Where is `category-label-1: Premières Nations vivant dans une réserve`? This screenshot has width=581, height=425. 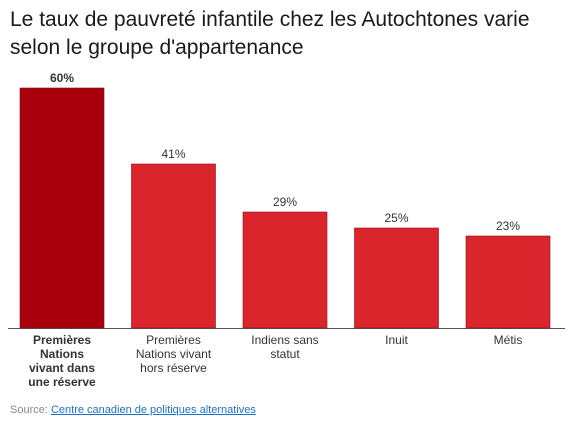 category-label-1: Premières Nations vivant dans une réserve is located at coordinates (62, 361).